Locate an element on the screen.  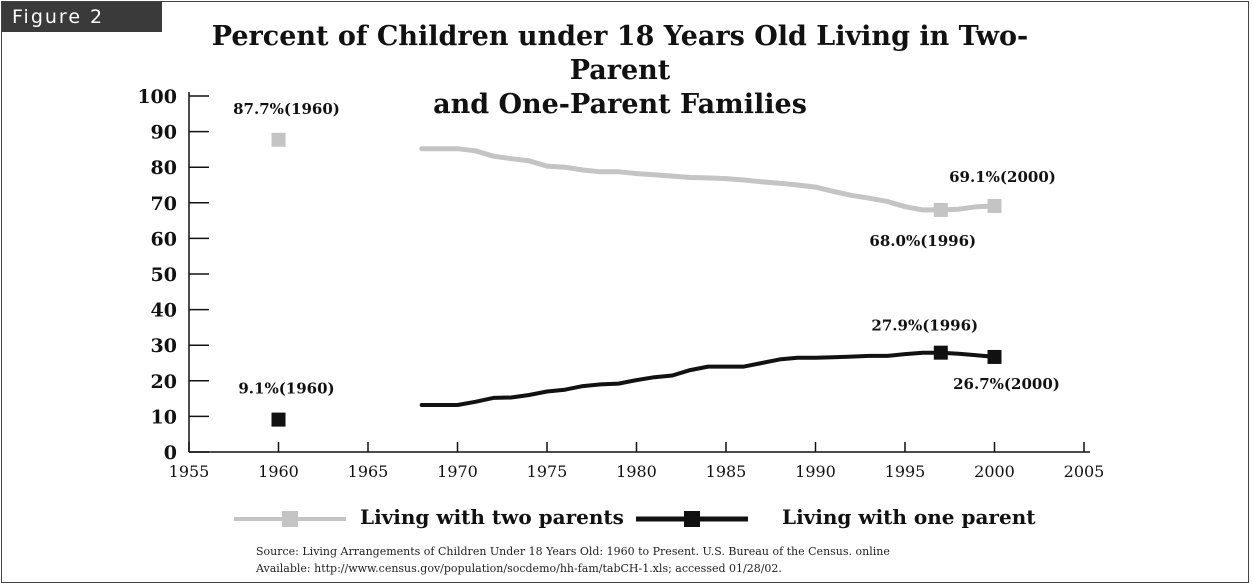
legend-label-two-parents: Living with two parents is located at coordinates (492, 517).